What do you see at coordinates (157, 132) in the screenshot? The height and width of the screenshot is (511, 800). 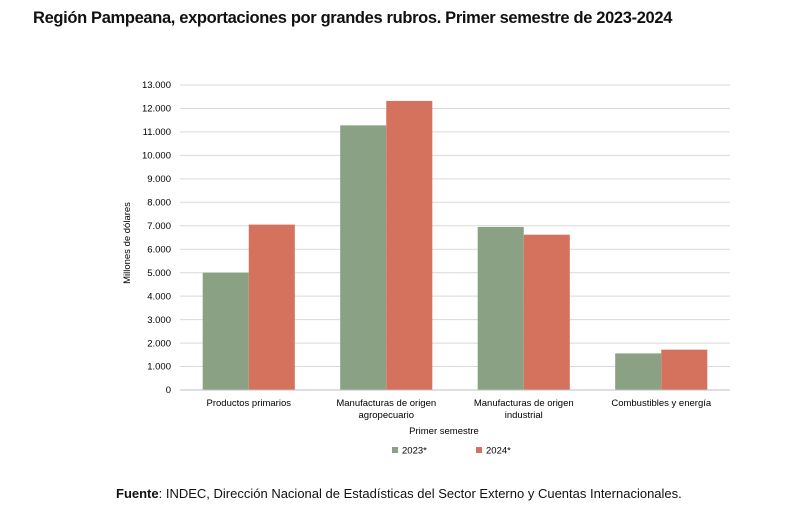 I see `y-tick-label: 11.000` at bounding box center [157, 132].